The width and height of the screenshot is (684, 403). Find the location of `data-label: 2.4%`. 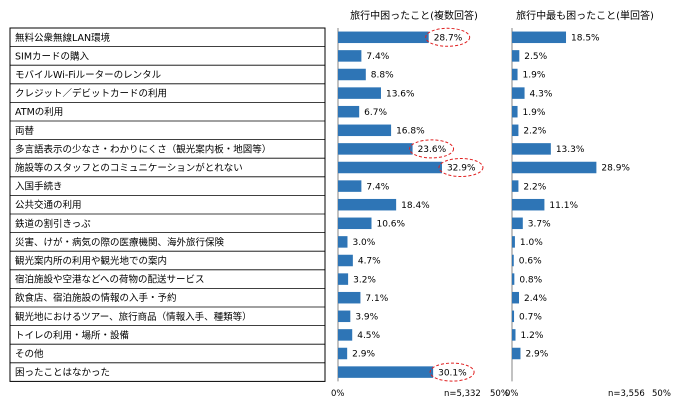

data-label: 2.4% is located at coordinates (535, 299).